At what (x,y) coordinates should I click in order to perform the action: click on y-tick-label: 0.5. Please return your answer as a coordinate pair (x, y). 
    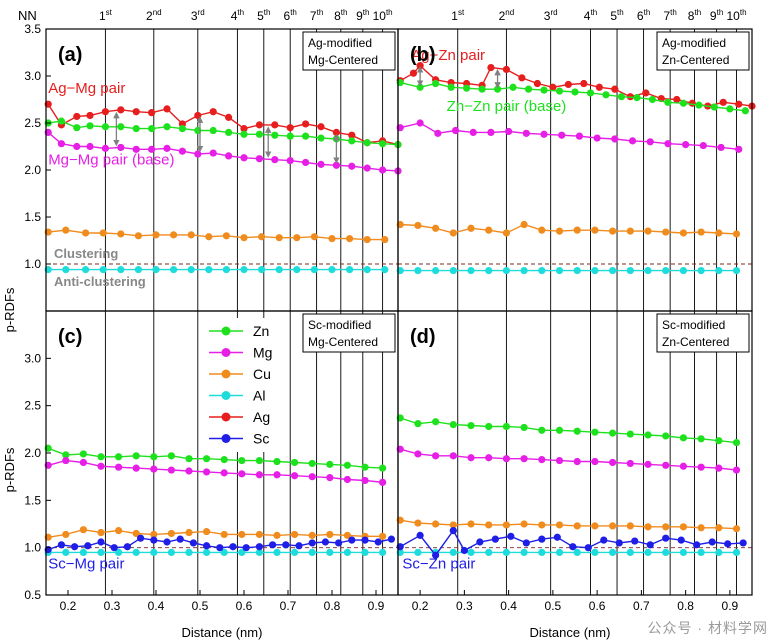
    Looking at the image, I should click on (32, 595).